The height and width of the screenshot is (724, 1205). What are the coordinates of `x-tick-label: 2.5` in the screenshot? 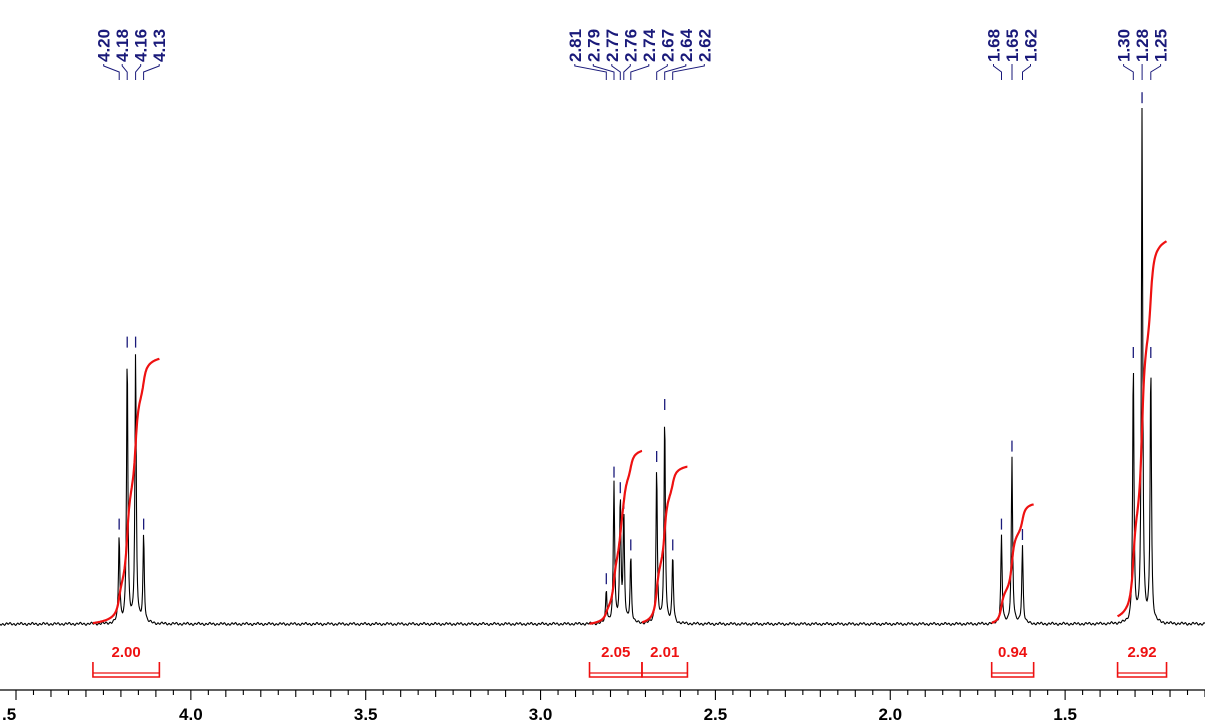 It's located at (716, 714).